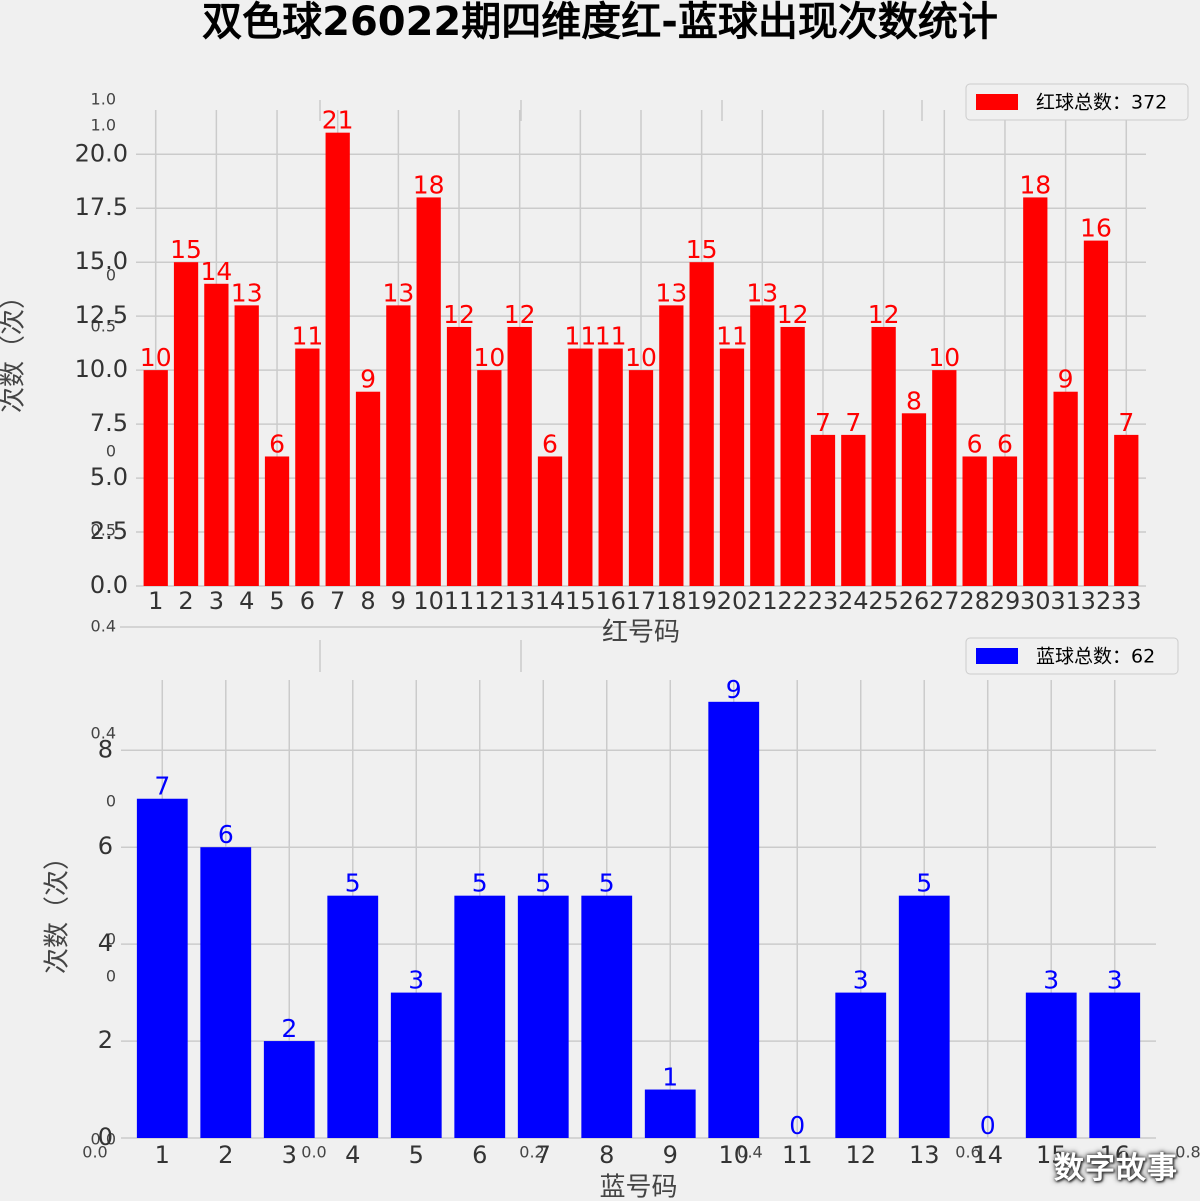  Describe the element at coordinates (14, 348) in the screenshot. I see `y-axis-label: 次数（次）` at that location.